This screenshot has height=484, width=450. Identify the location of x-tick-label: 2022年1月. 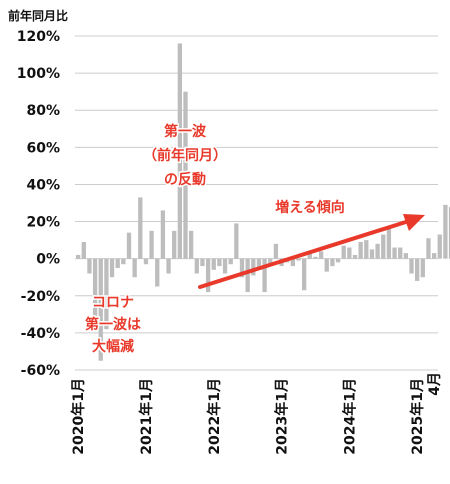
(214, 416).